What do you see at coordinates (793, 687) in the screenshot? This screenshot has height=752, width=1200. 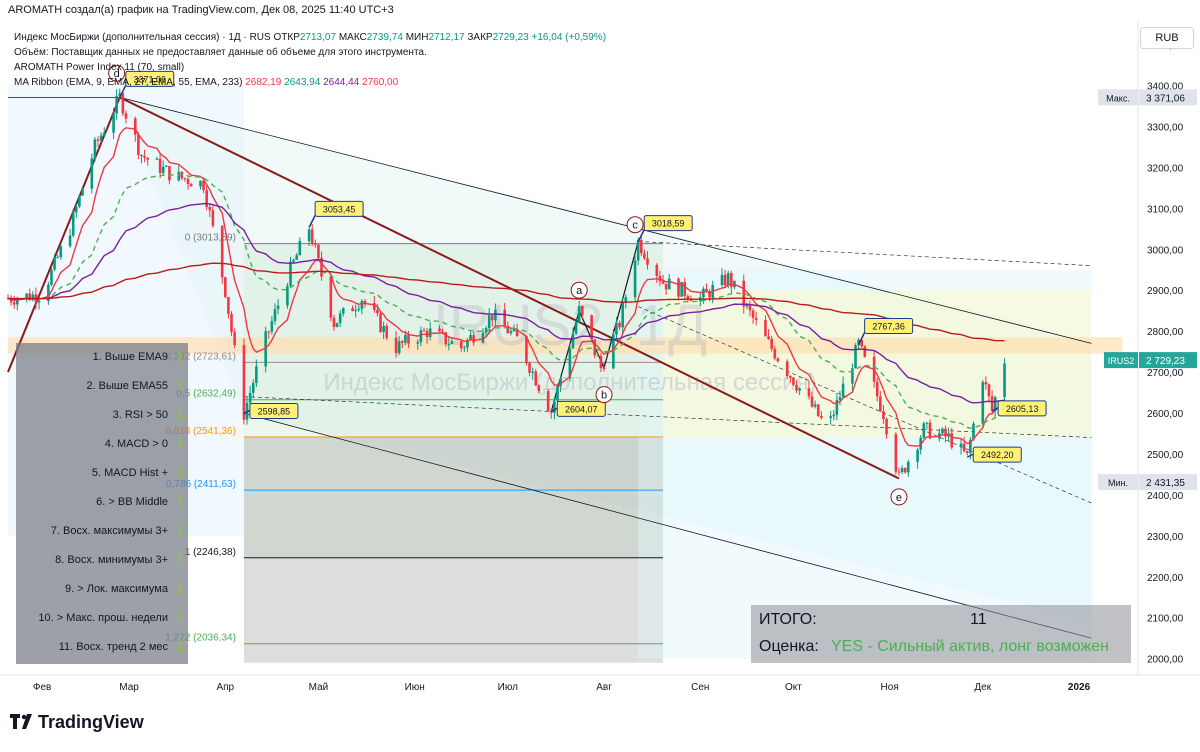 I see `x-tick-label: Окт` at bounding box center [793, 687].